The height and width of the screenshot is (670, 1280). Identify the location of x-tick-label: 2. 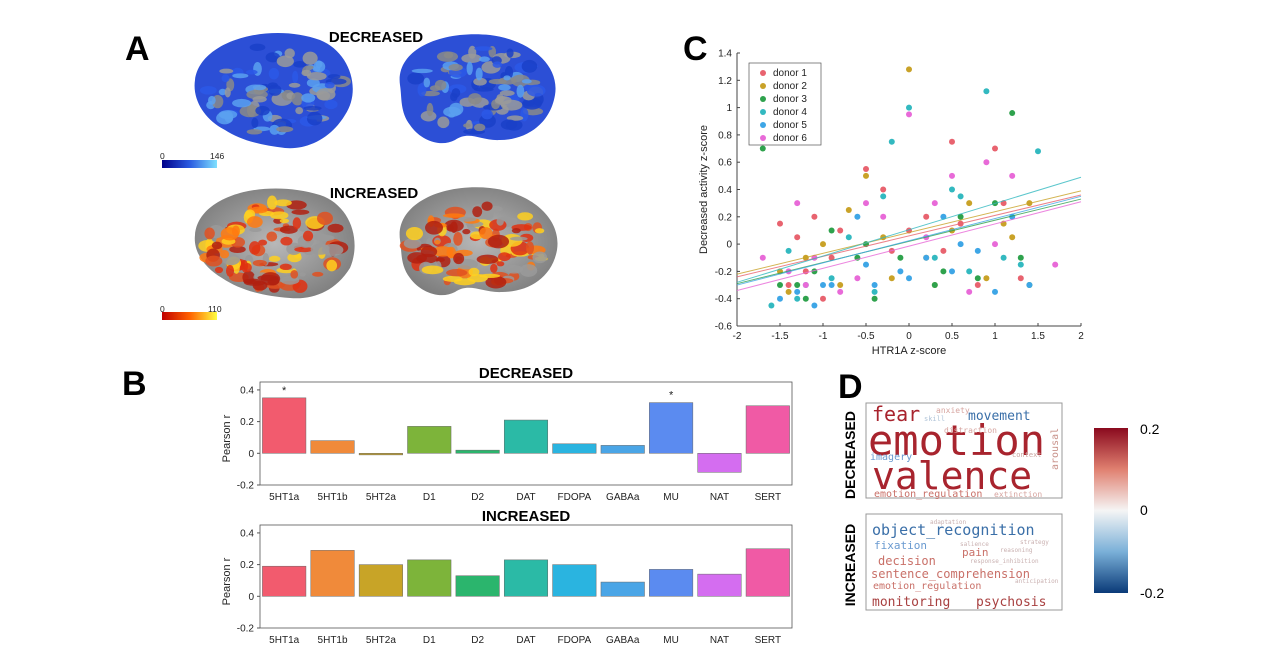
(1081, 336).